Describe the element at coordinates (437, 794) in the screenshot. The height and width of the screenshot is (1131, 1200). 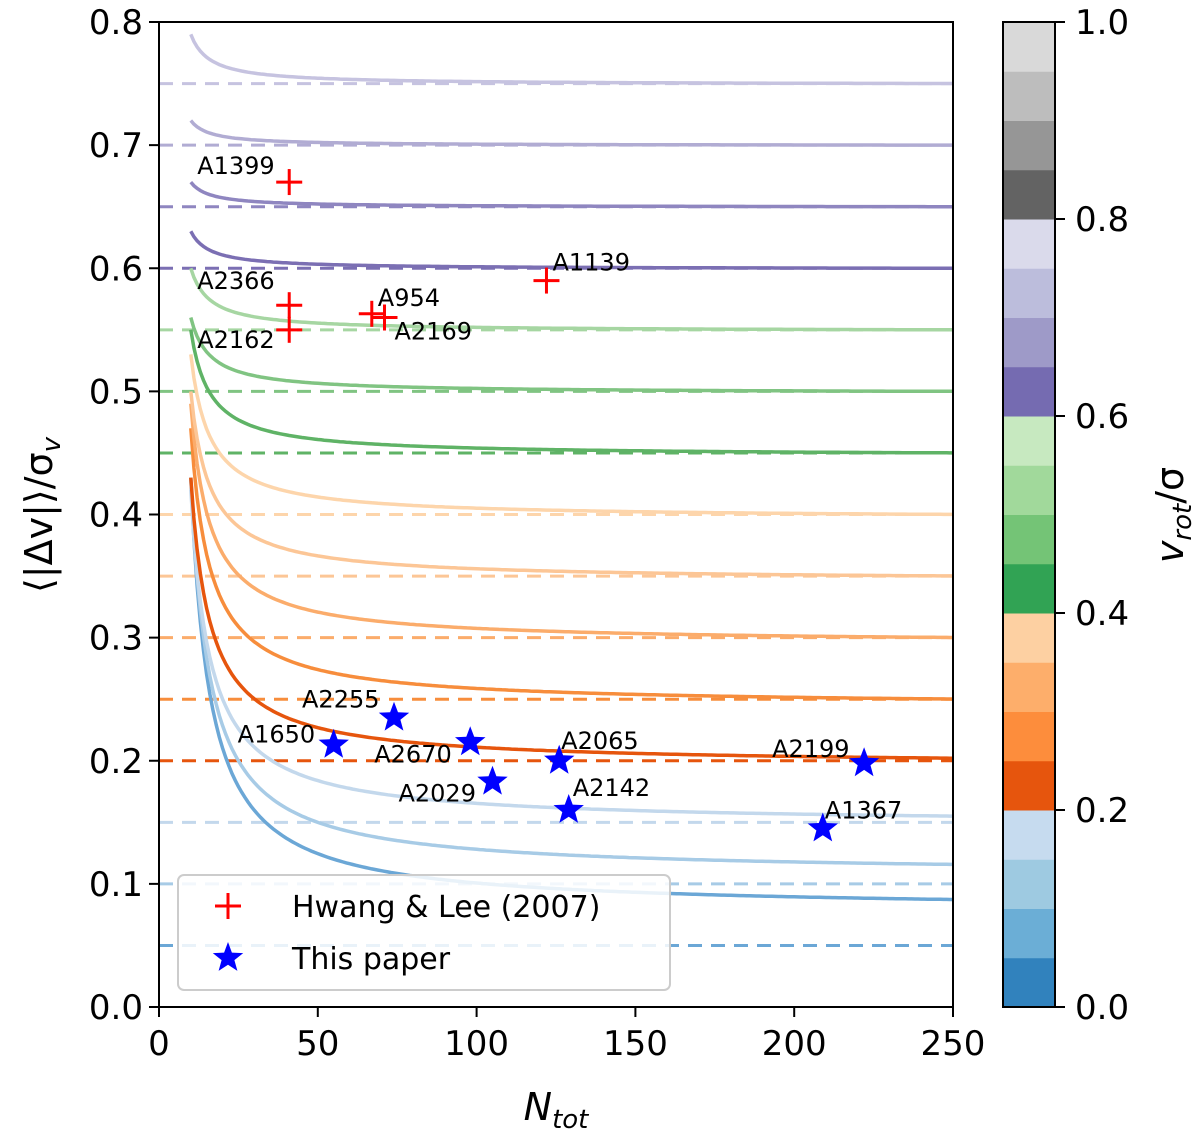
I see `label-a2029: A2029` at that location.